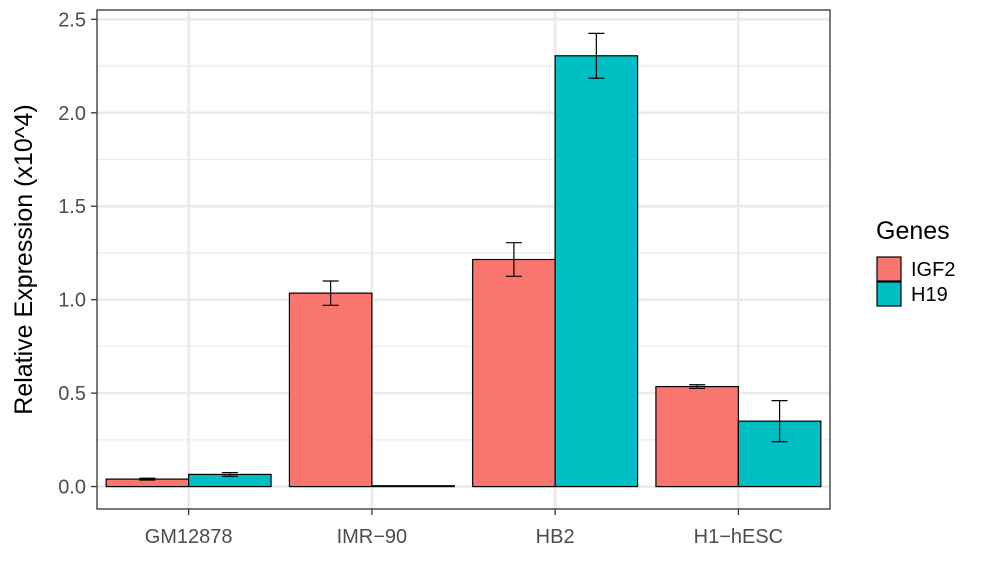 The height and width of the screenshot is (579, 1000). I want to click on legend-title: Genes, so click(913, 231).